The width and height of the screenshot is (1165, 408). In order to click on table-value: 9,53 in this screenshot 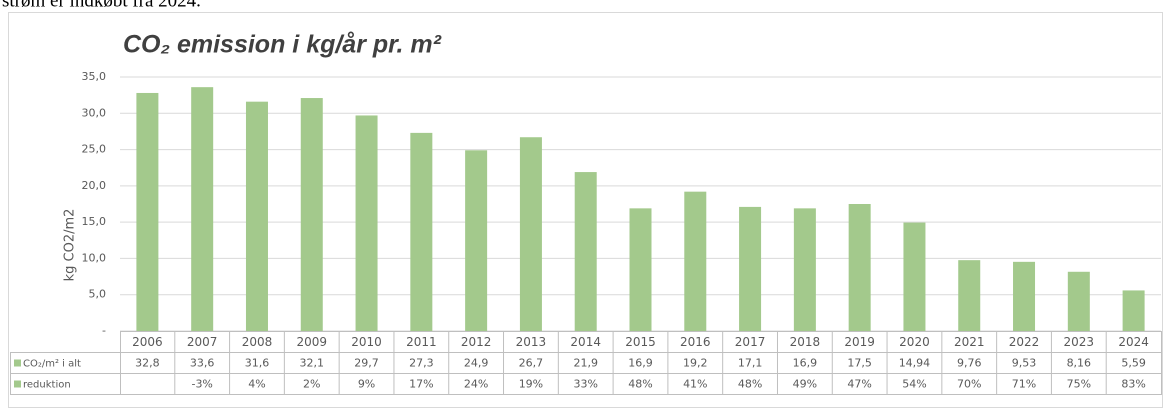, I will do `click(1024, 363)`.